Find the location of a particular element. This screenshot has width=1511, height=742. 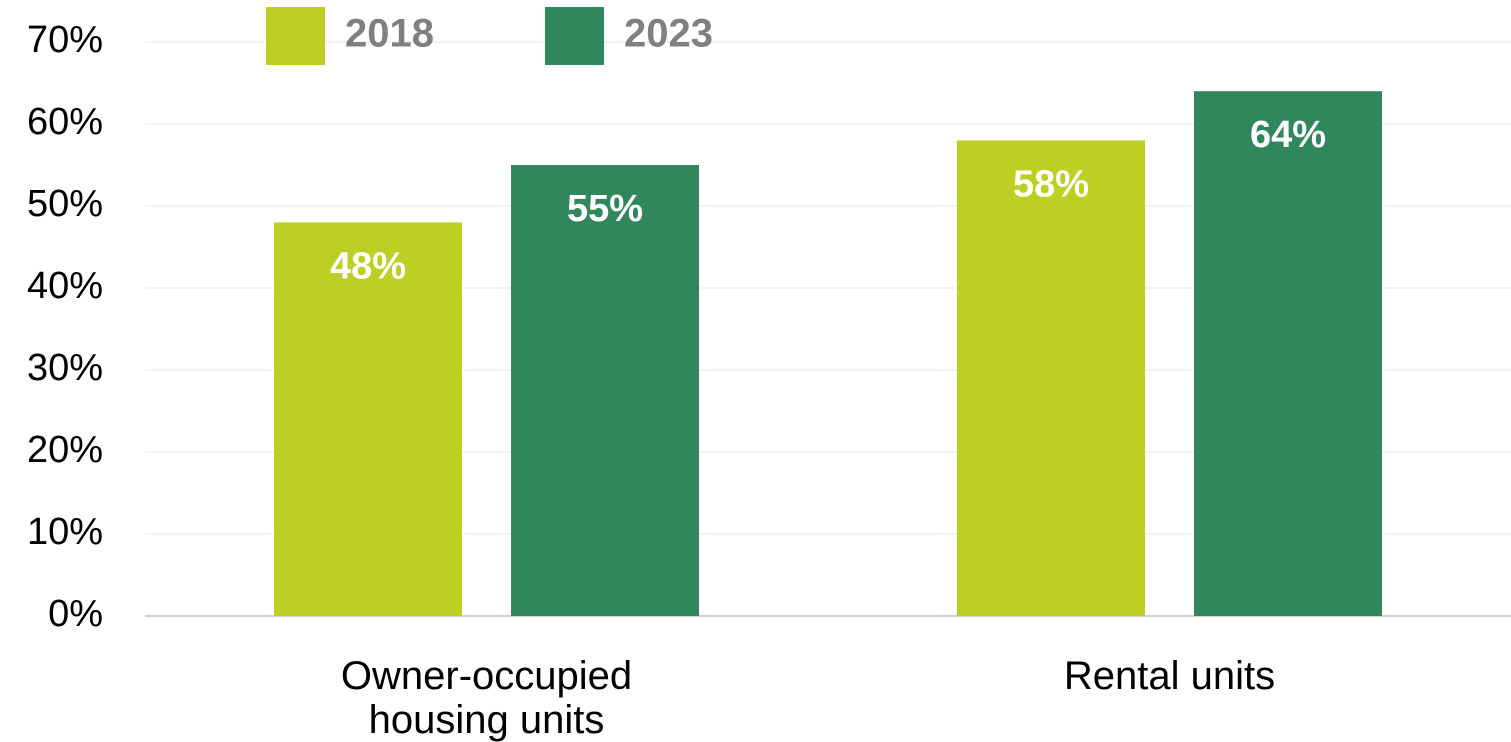

value-label: 64% is located at coordinates (1288, 135).